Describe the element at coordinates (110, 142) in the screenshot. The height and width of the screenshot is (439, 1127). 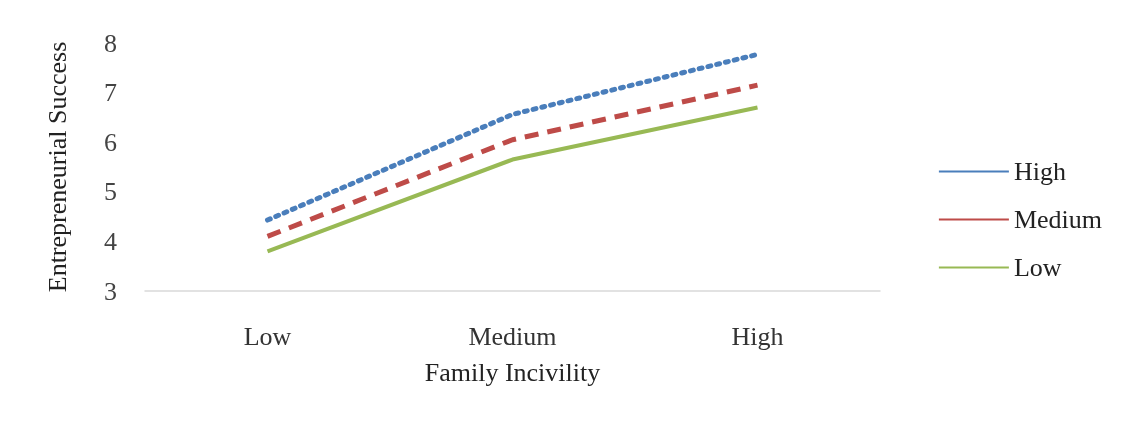
I see `y-tick-label: 6` at that location.